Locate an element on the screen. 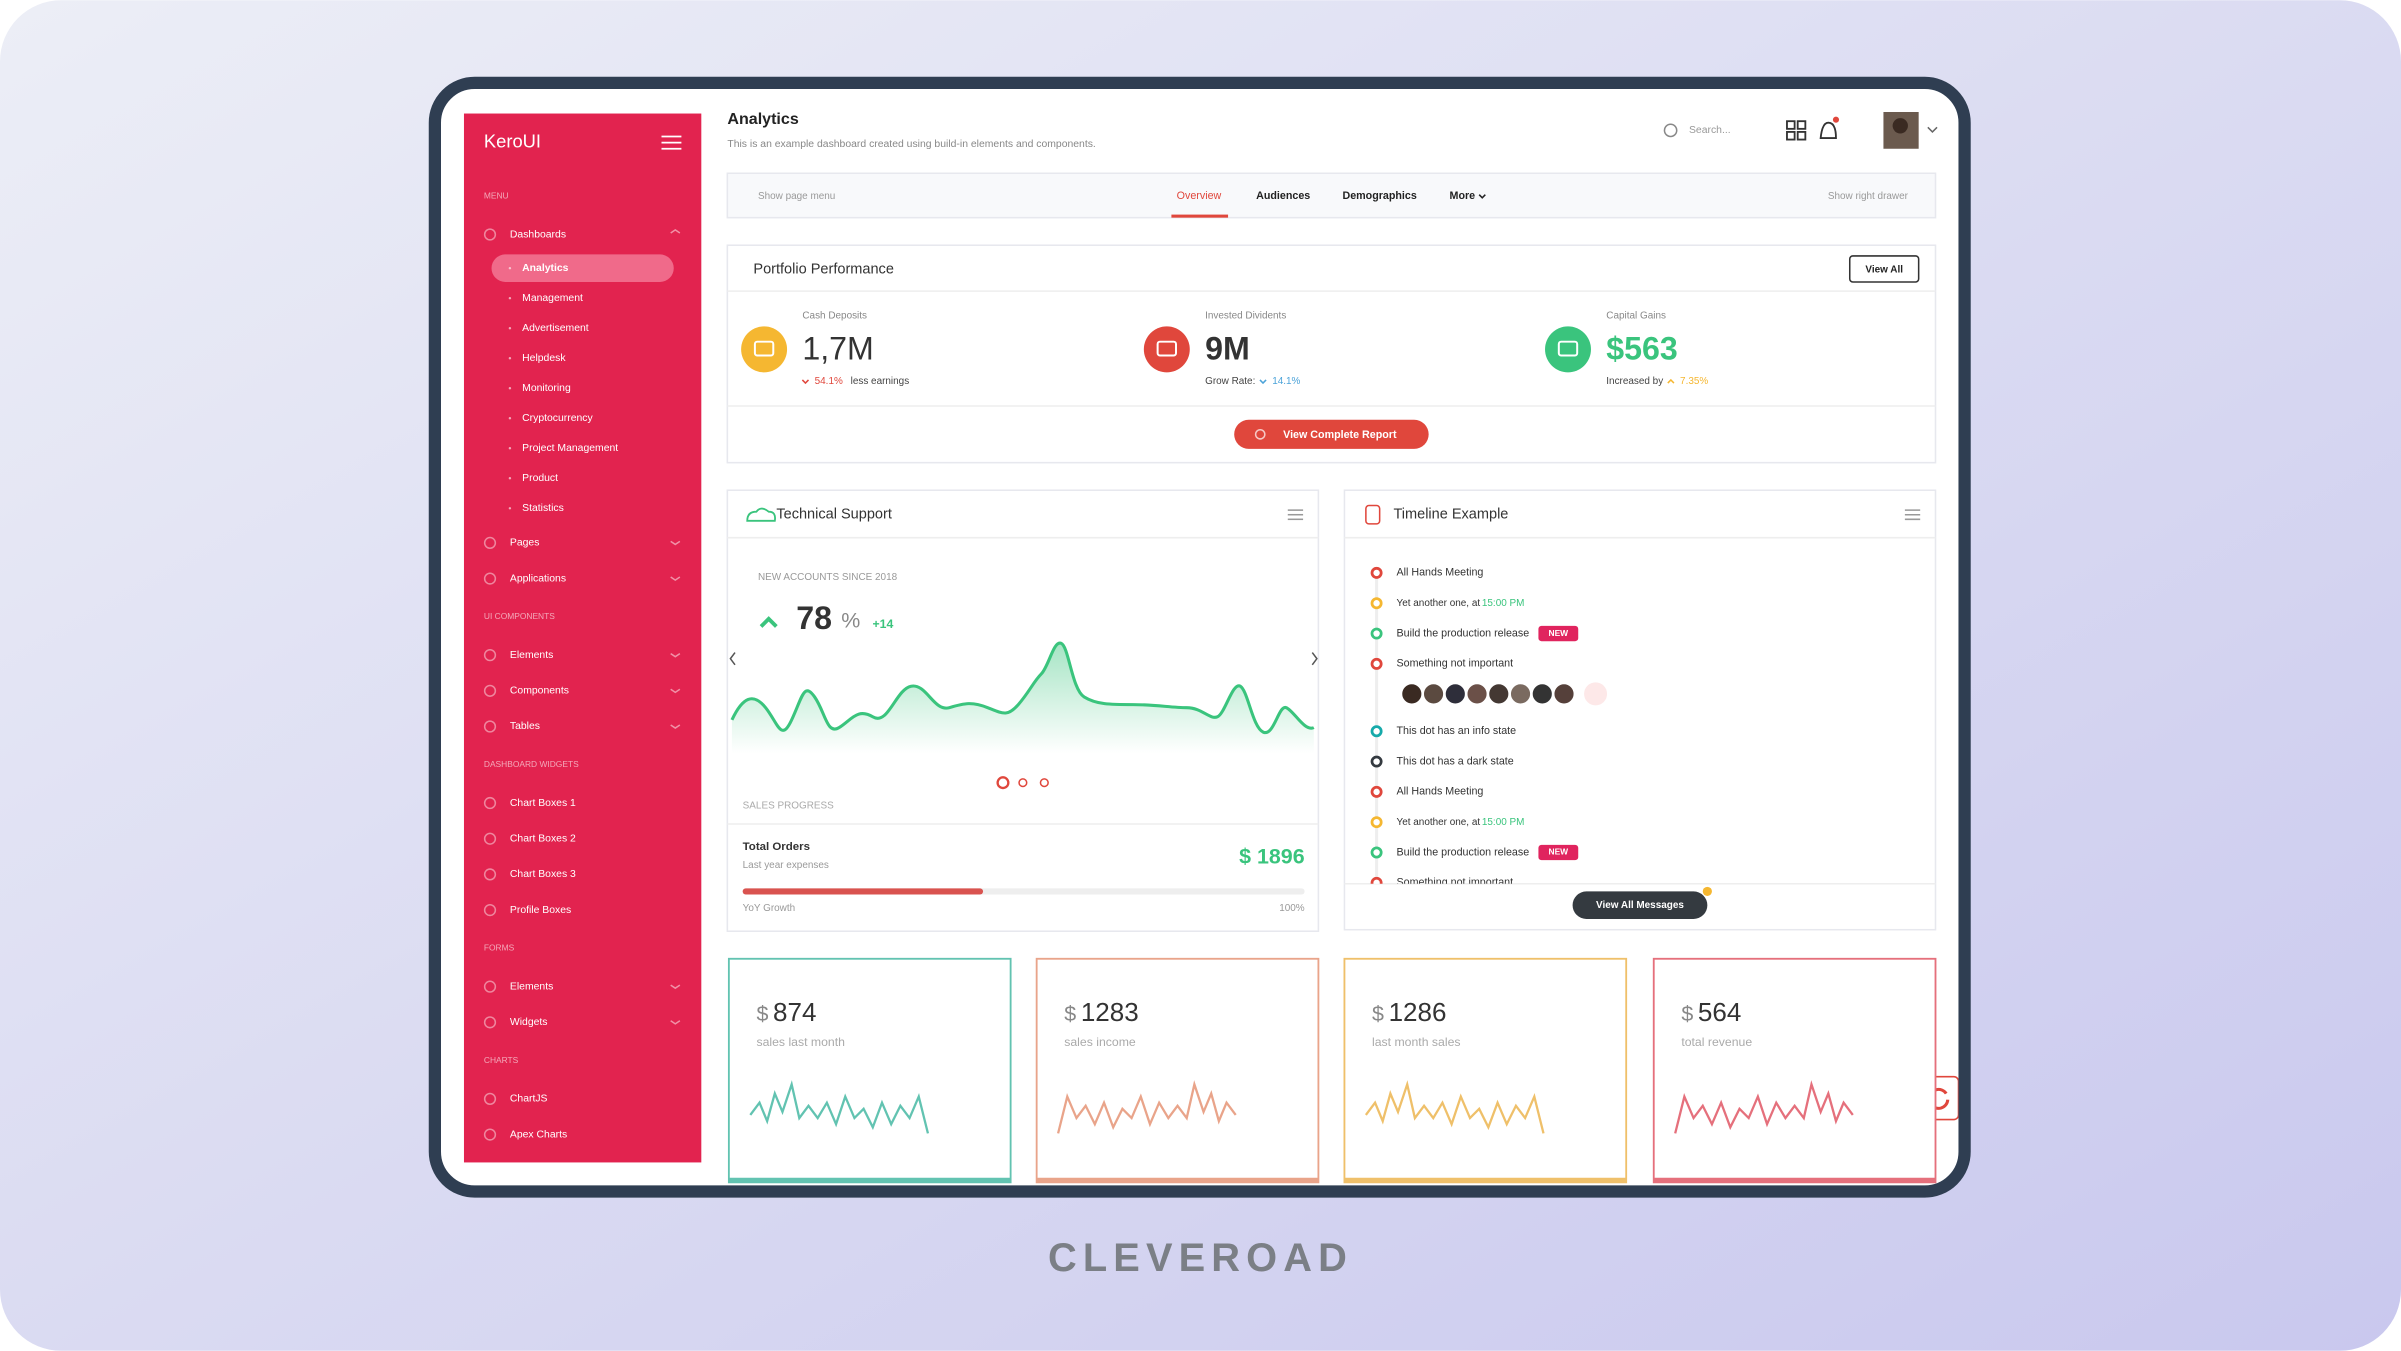 Image resolution: width=2401 pixels, height=1351 pixels. report-button is located at coordinates (1331, 434).